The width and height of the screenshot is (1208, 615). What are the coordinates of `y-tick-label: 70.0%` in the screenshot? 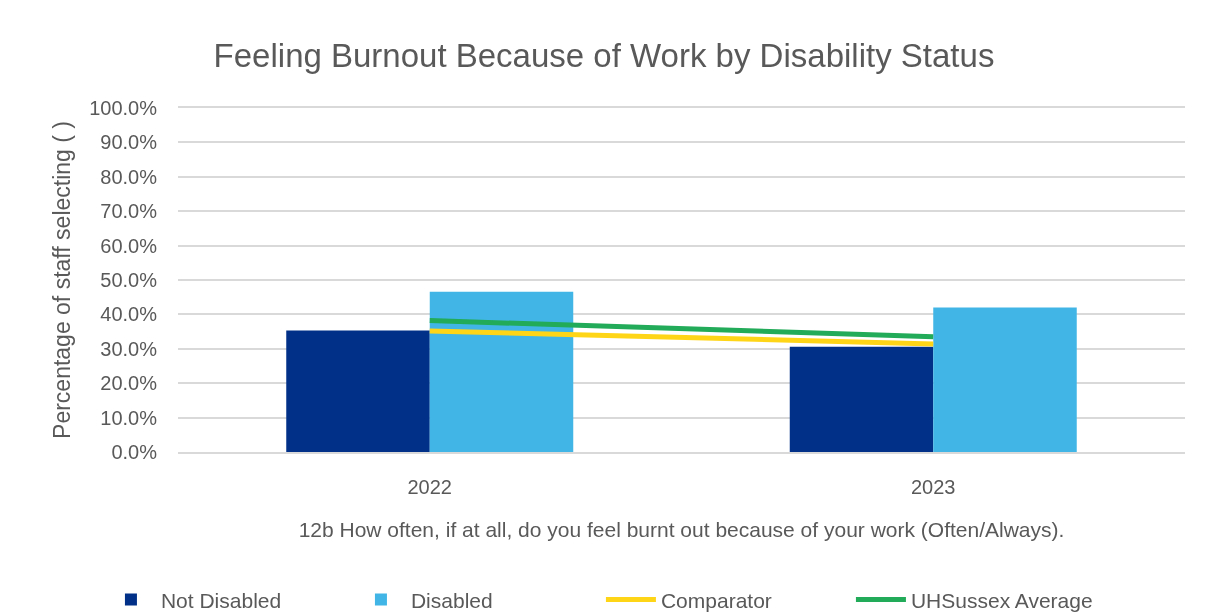 It's located at (129, 211).